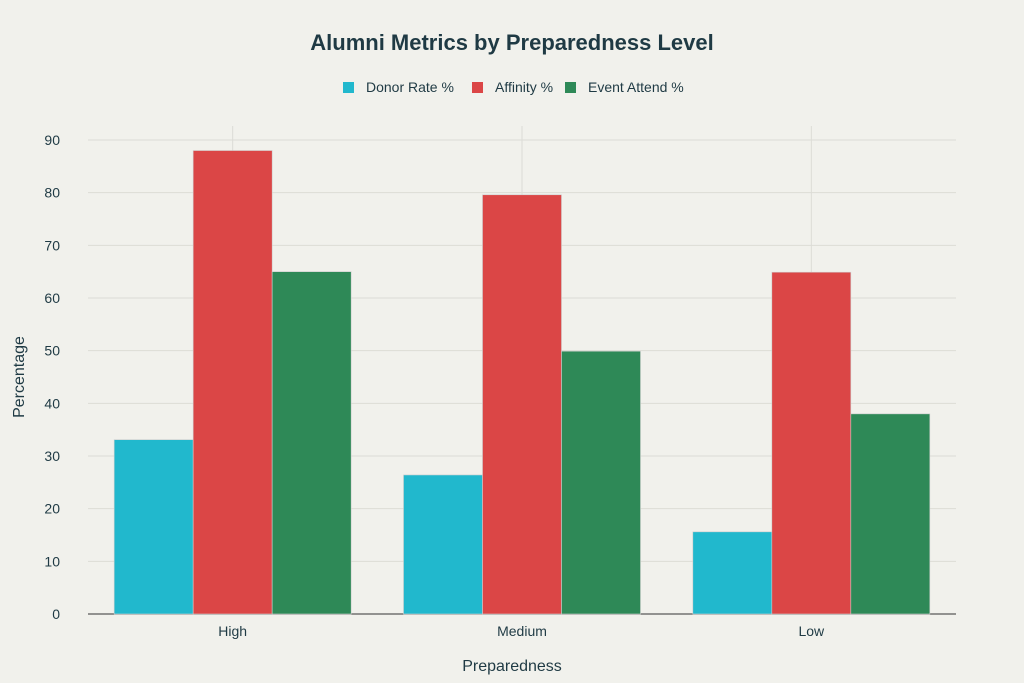 The image size is (1024, 683). What do you see at coordinates (811, 443) in the screenshot?
I see `bar-affinity-low` at bounding box center [811, 443].